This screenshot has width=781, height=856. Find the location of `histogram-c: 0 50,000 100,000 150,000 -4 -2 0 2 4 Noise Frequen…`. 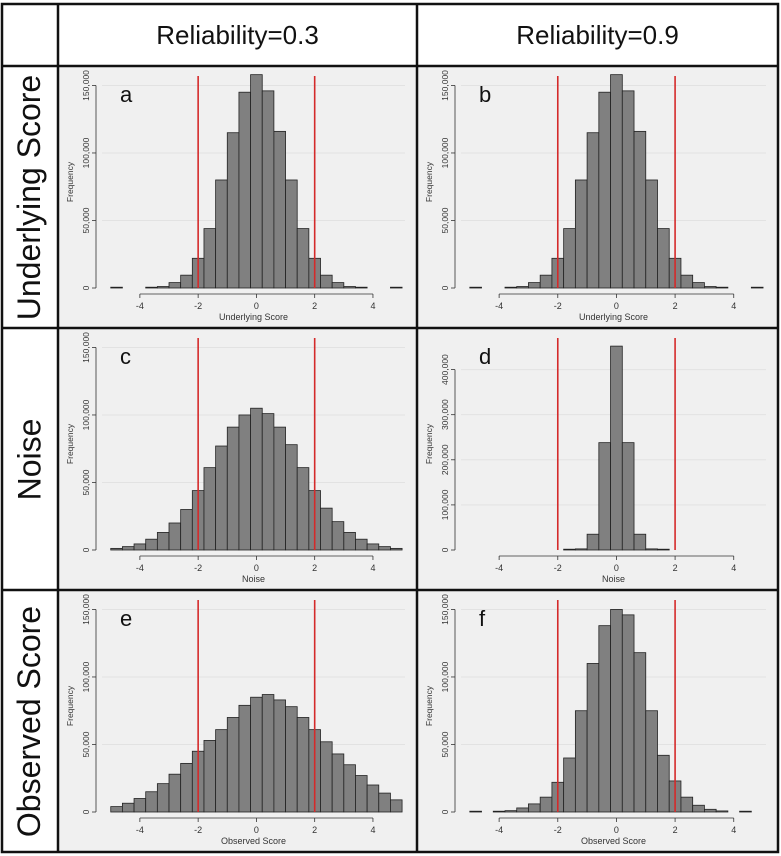

histogram-c: 0 50,000 100,000 150,000 -4 -2 0 2 4 Noise Frequen… is located at coordinates (235, 458).